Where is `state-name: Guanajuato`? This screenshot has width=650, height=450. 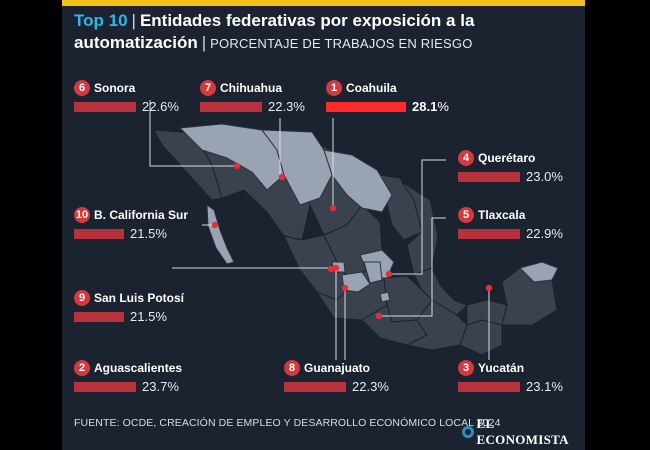 state-name: Guanajuato is located at coordinates (337, 368).